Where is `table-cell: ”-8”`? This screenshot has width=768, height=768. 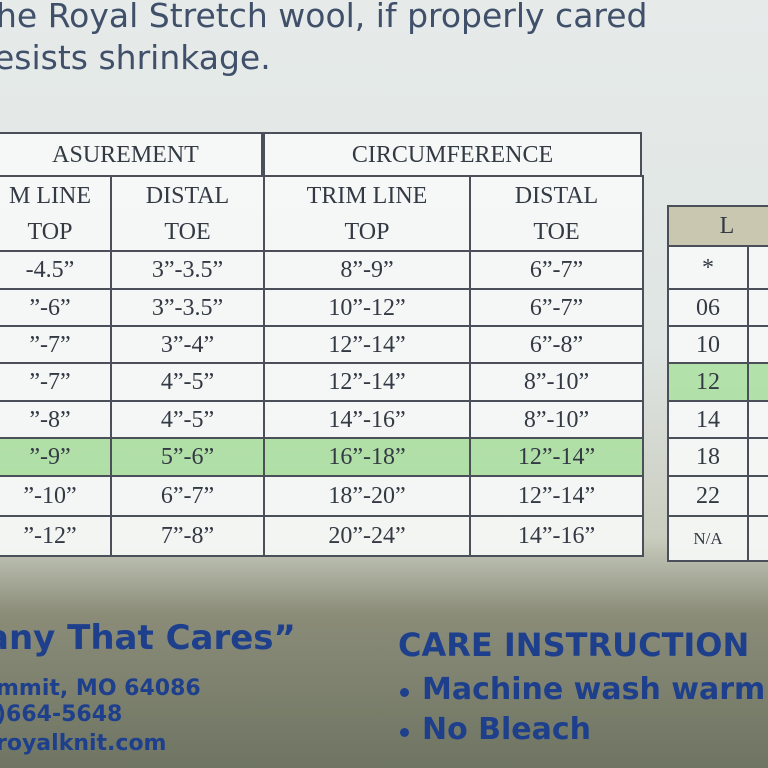 table-cell: ”-8” is located at coordinates (56, 419).